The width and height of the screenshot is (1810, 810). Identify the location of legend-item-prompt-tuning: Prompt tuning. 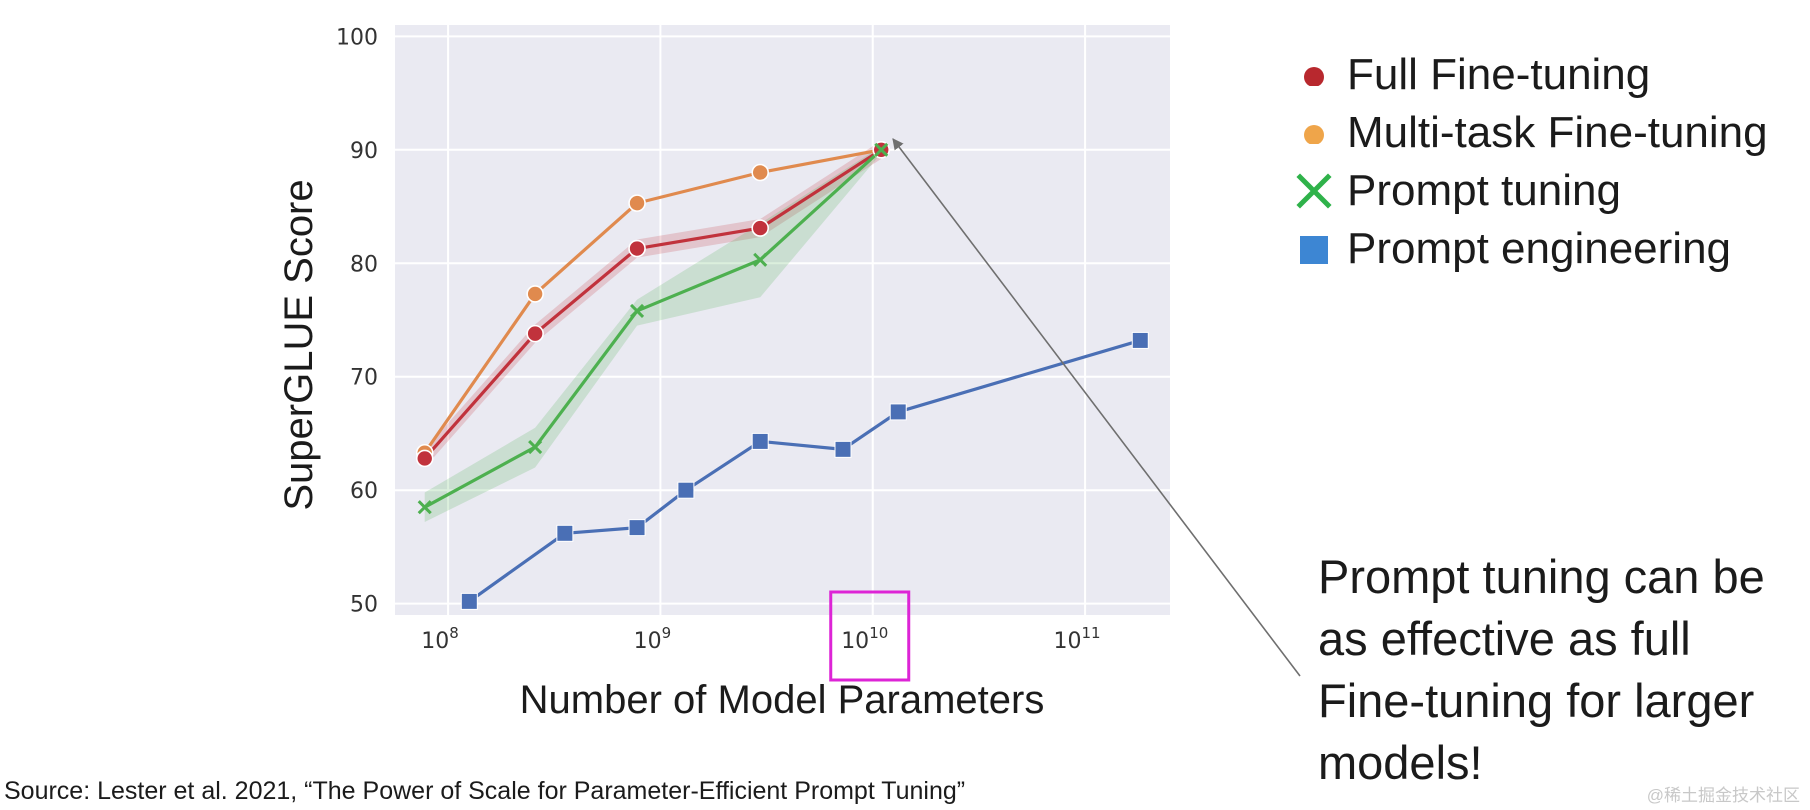
(1531, 191).